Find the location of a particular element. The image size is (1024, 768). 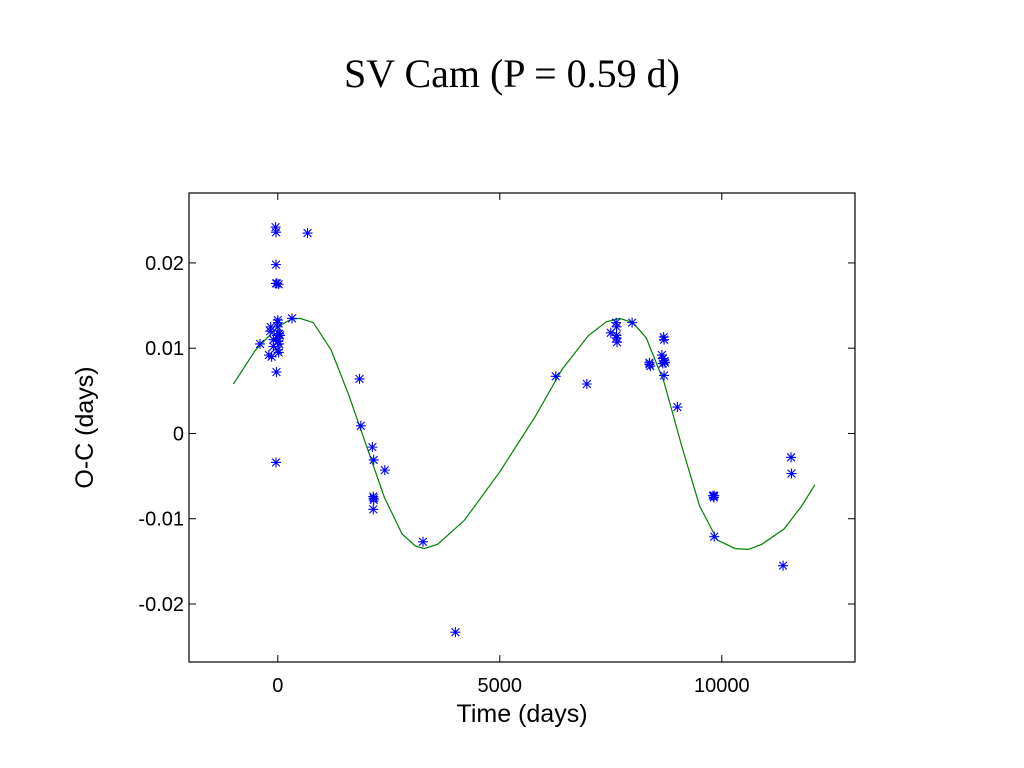

y-tick-label: 0 is located at coordinates (178, 434).